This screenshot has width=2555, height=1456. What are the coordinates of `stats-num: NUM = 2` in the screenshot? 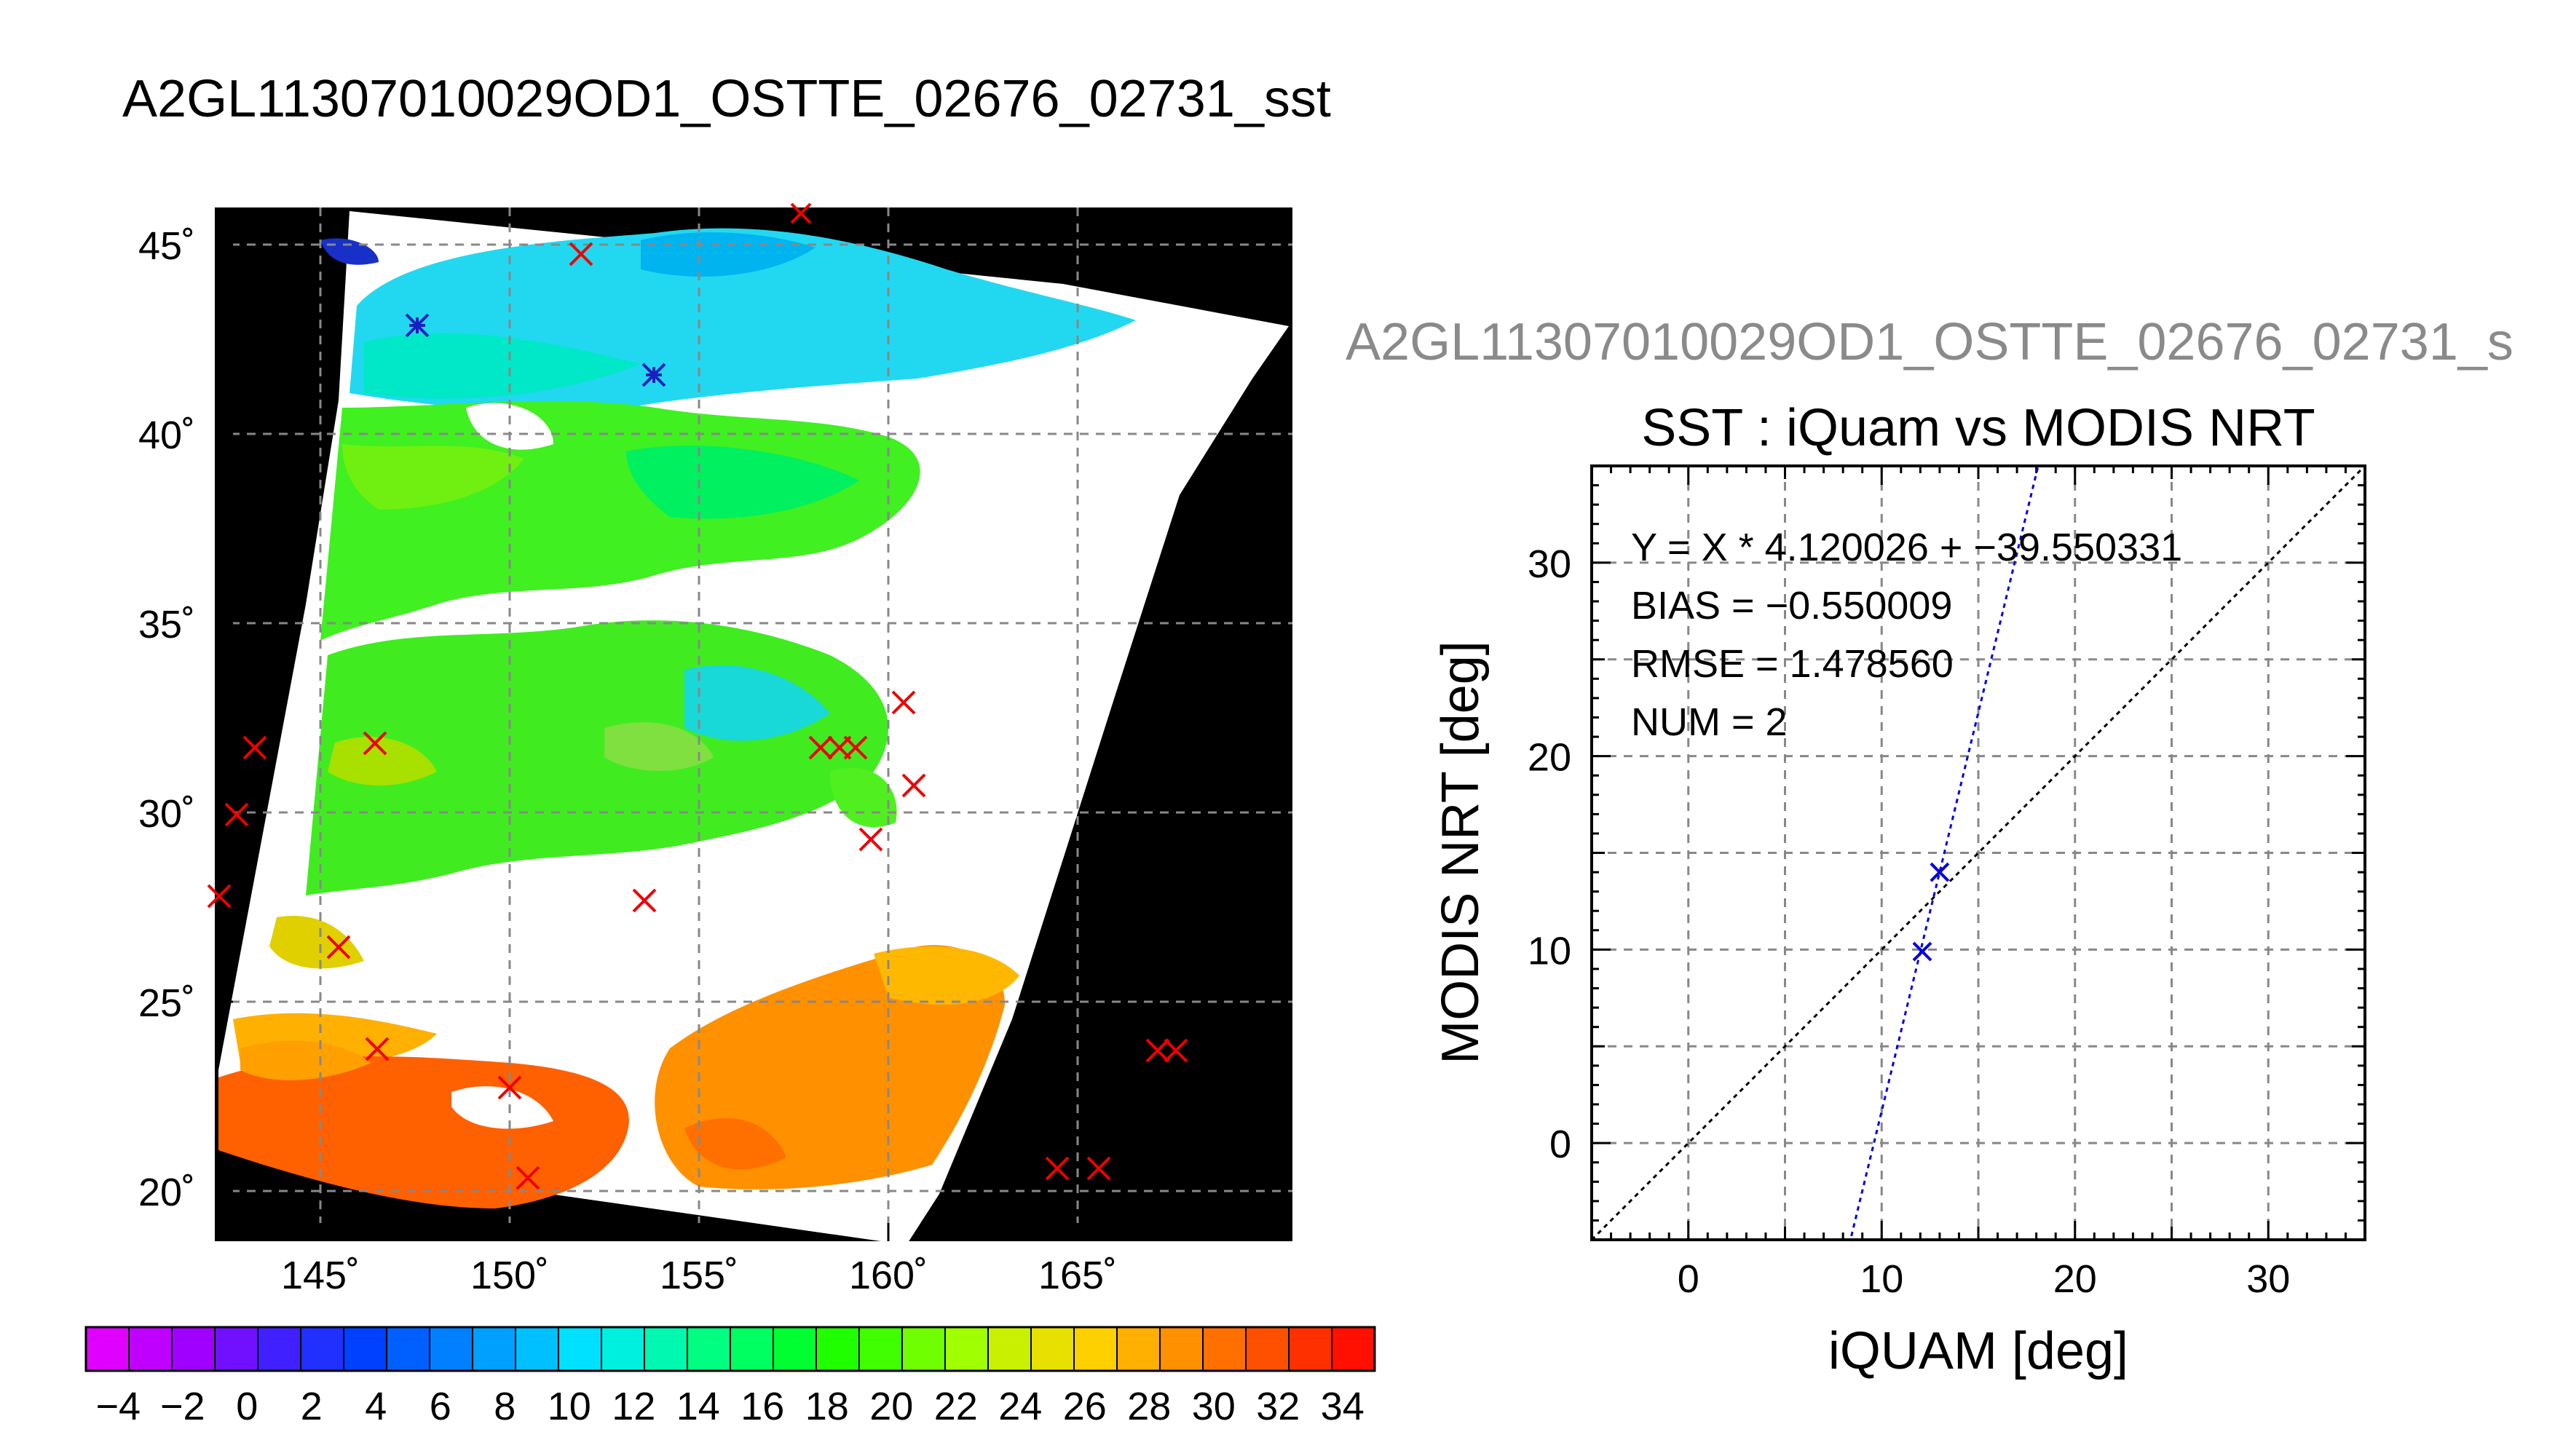 It's located at (1709, 722).